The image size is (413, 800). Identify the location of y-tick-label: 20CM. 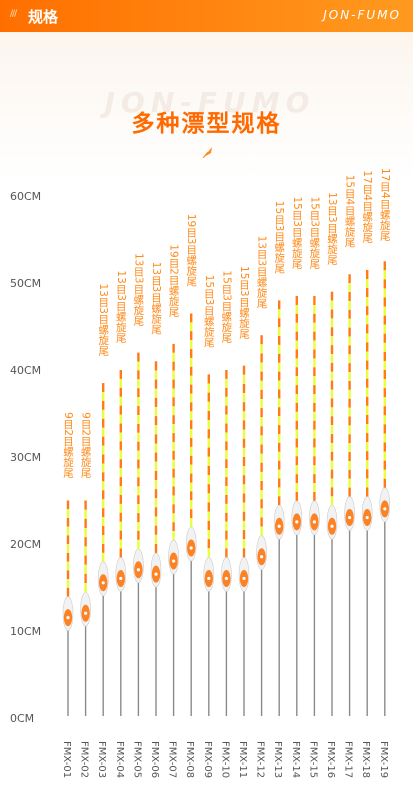
(25, 544).